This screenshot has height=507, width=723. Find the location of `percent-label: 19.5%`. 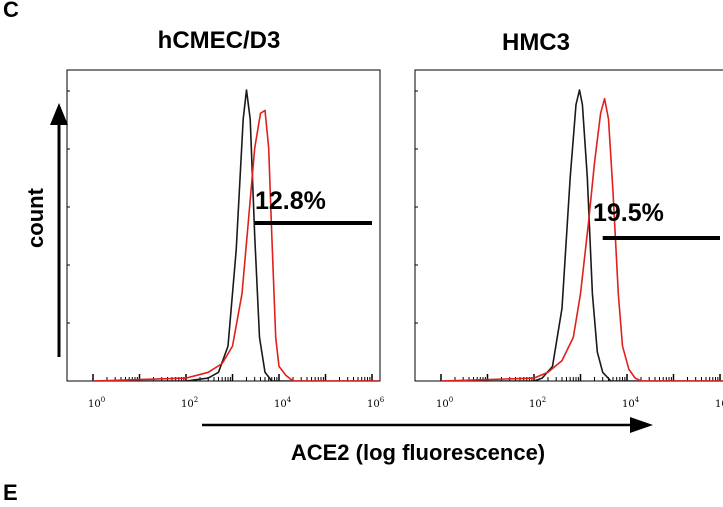

percent-label: 19.5% is located at coordinates (628, 213).